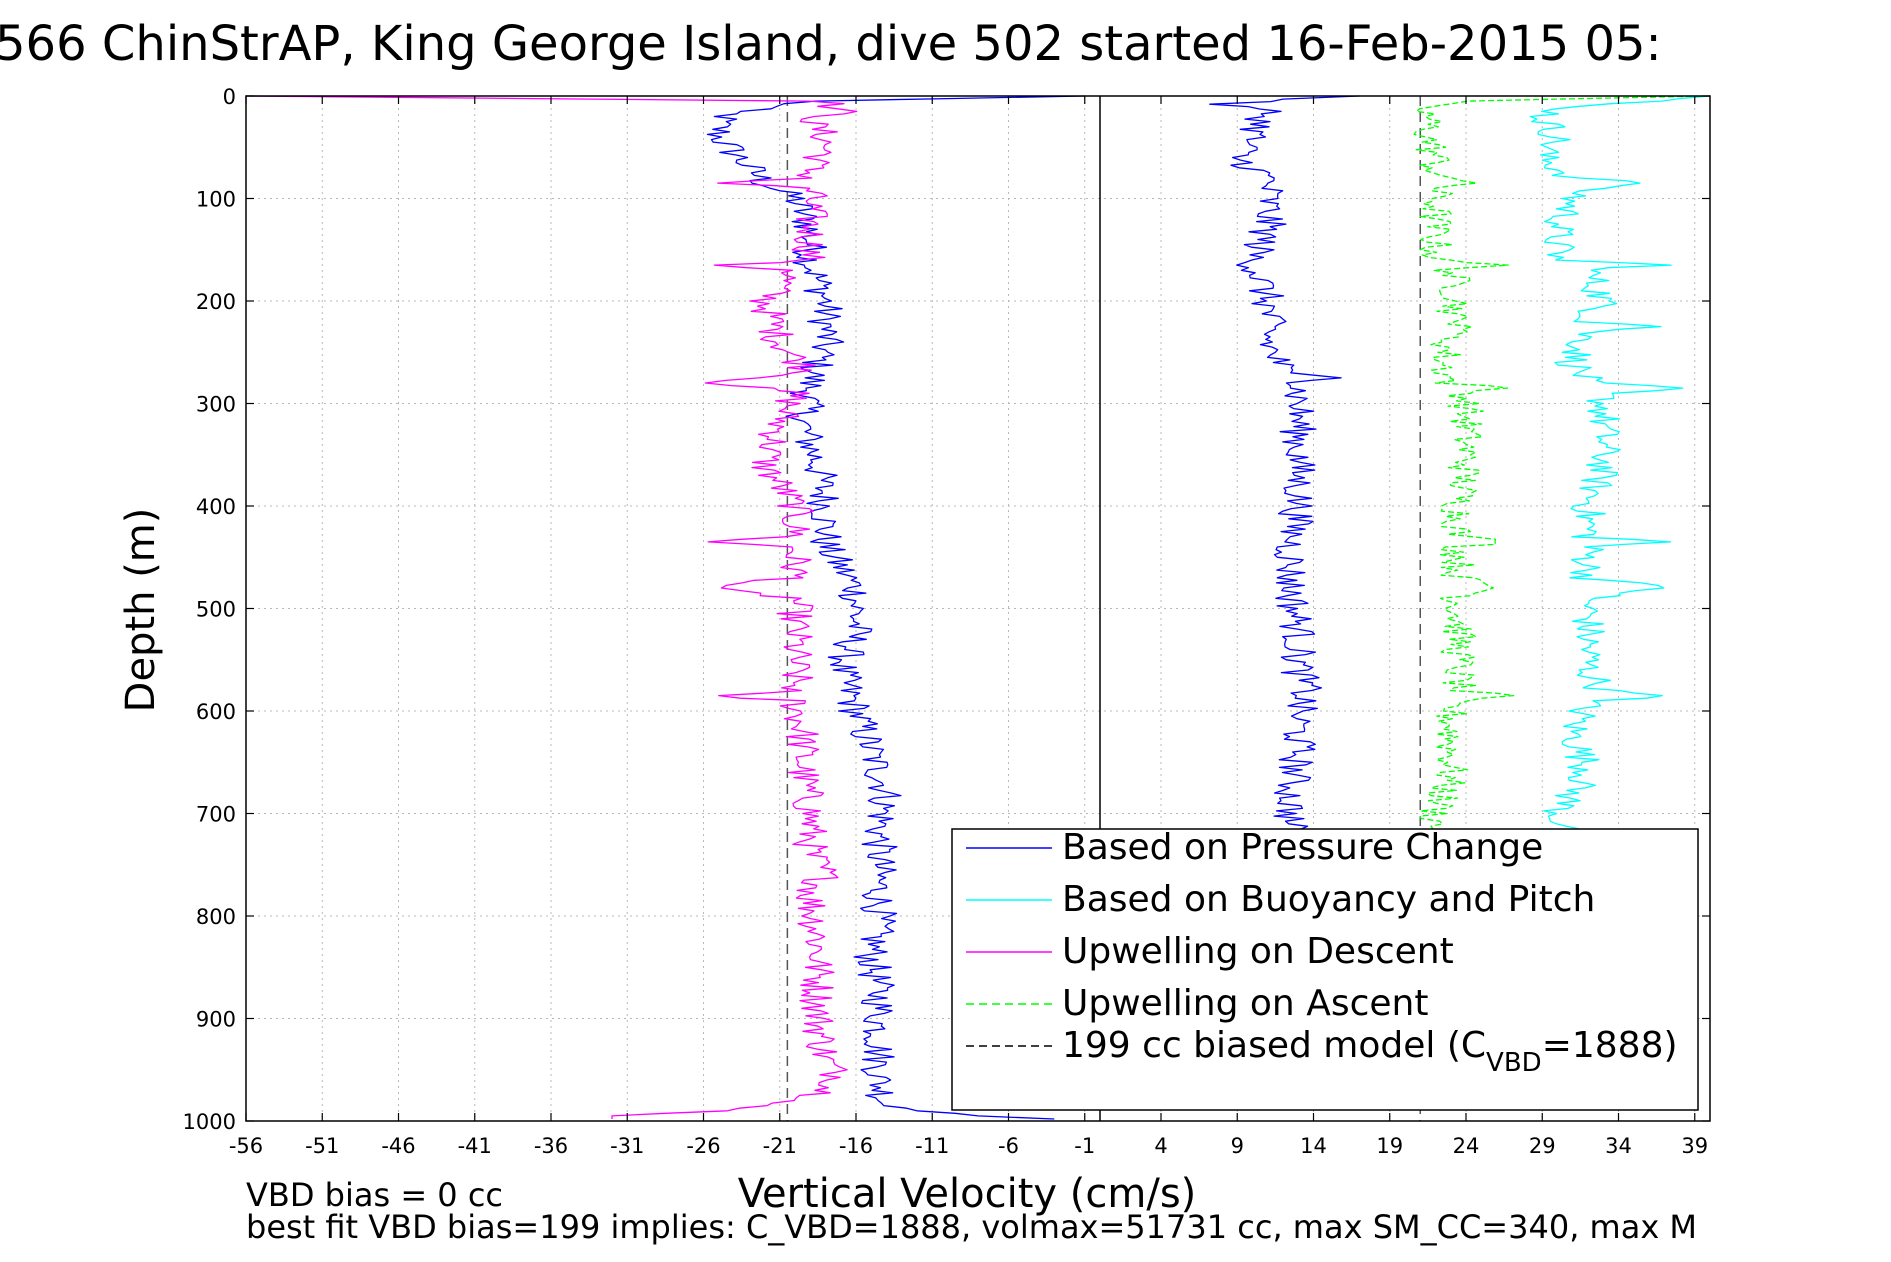 This screenshot has width=1891, height=1262. Describe the element at coordinates (1370, 1051) in the screenshot. I see `legend-entry: 199 cc biased model (CVBD=1888)` at that location.